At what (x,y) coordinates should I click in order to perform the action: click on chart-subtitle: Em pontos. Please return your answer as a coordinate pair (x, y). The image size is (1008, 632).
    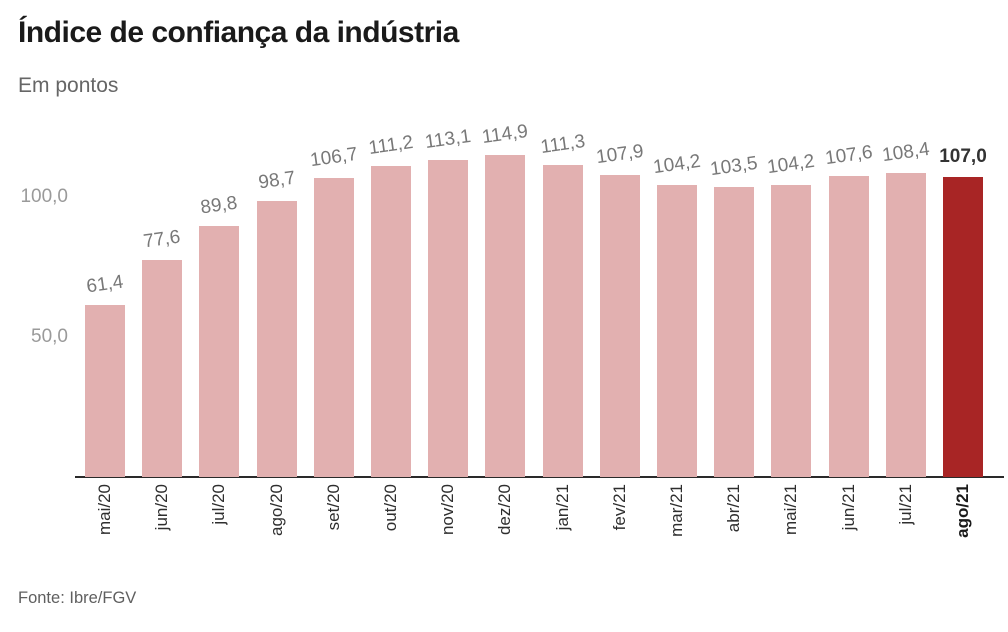
    Looking at the image, I should click on (68, 85).